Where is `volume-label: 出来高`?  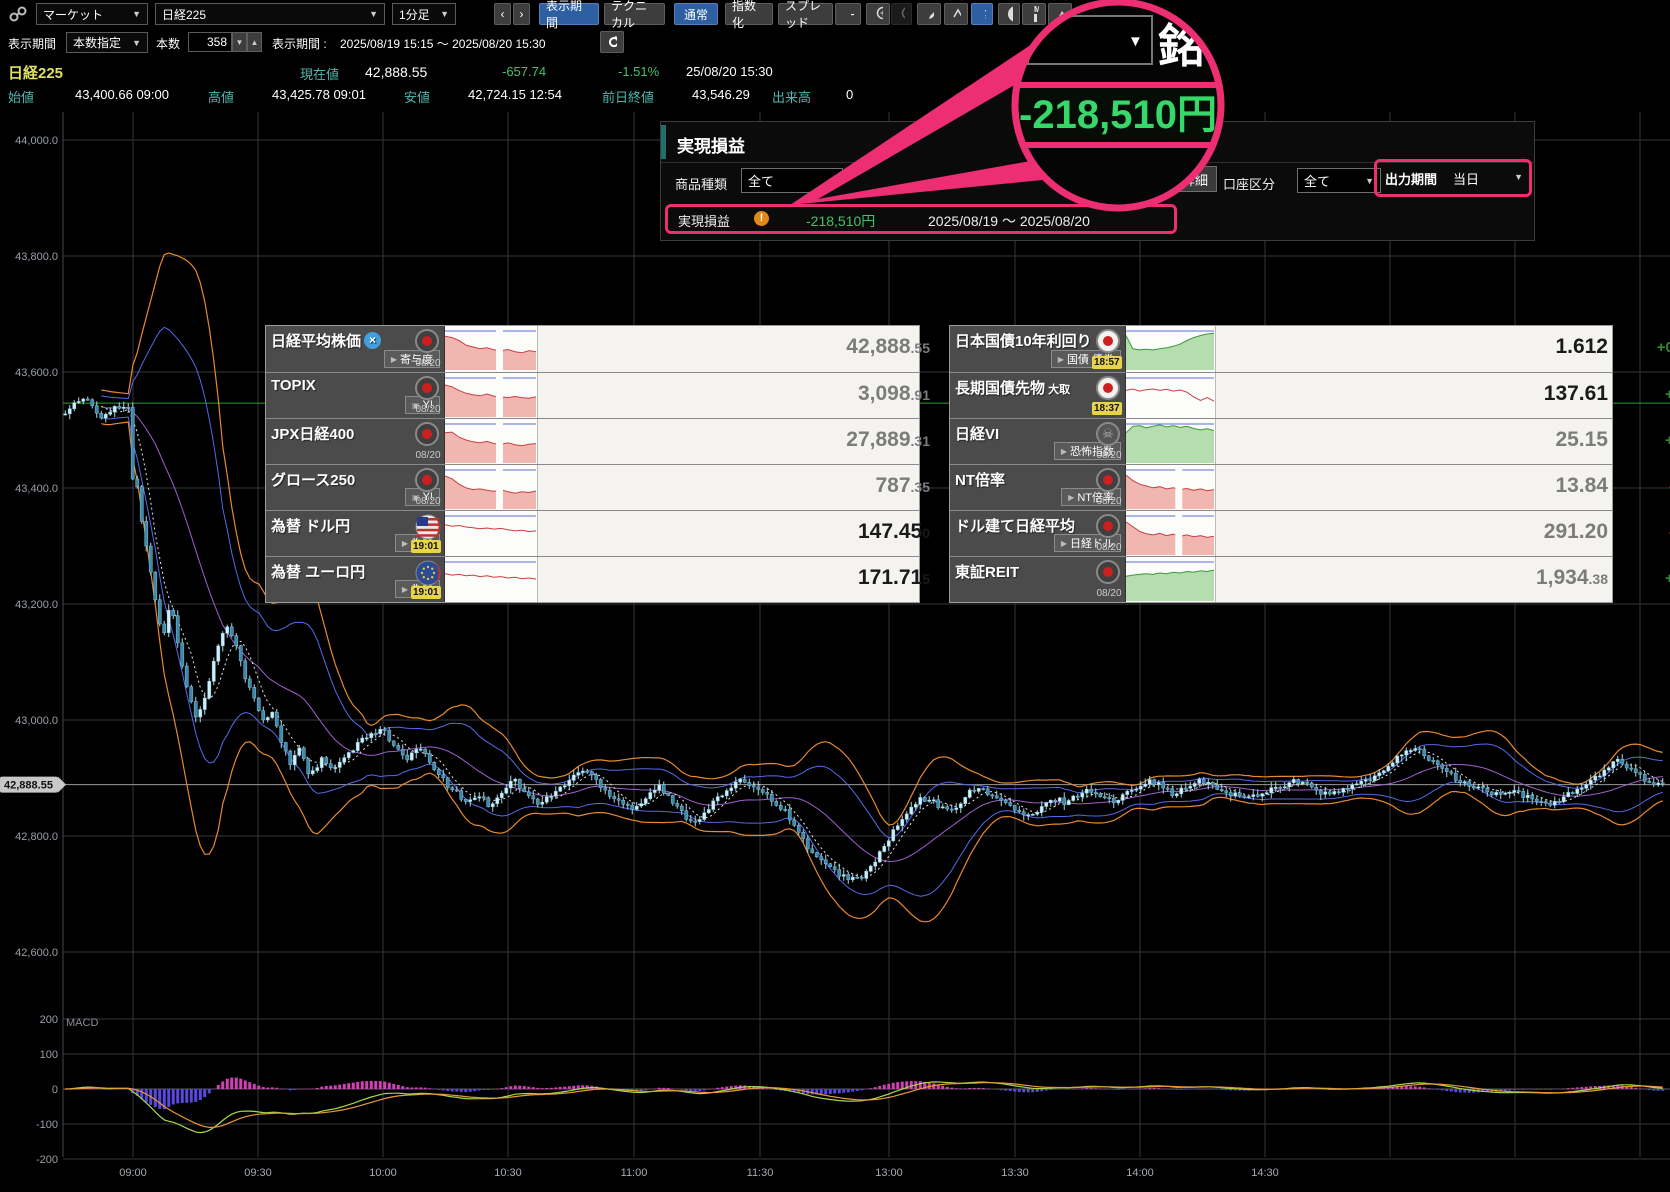 volume-label: 出来高 is located at coordinates (792, 97).